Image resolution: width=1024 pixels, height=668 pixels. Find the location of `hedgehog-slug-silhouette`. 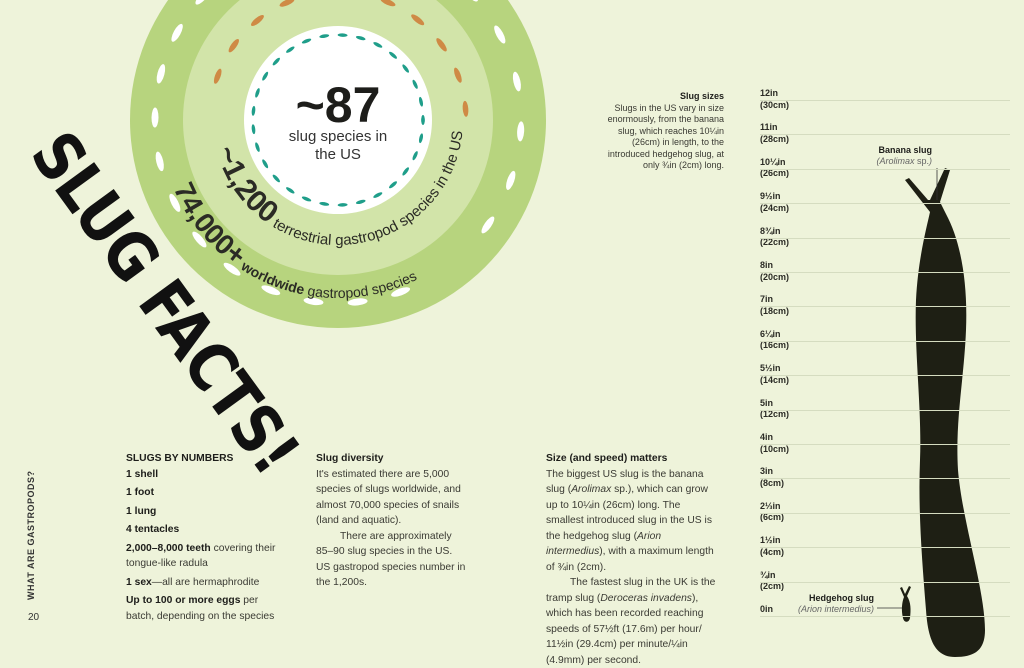

hedgehog-slug-silhouette is located at coordinates (905, 604).